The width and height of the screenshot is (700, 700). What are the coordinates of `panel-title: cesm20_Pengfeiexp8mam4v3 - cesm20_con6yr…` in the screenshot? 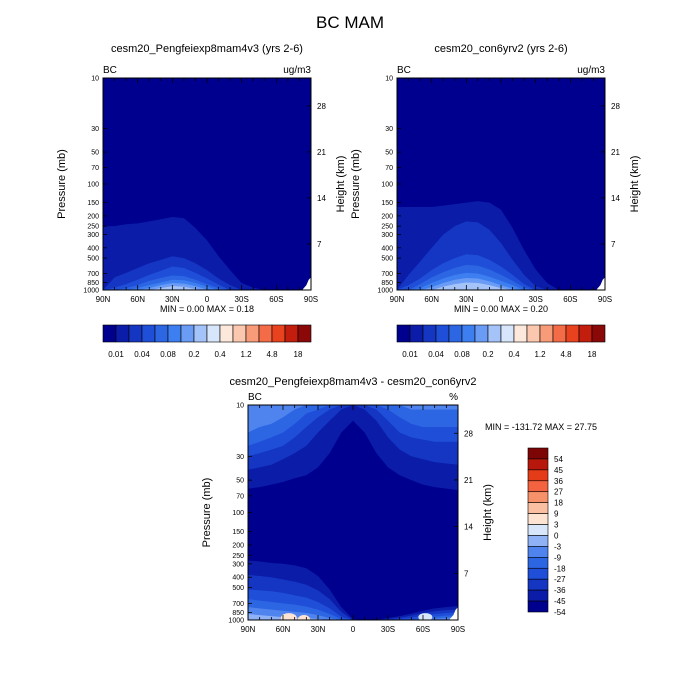 It's located at (352, 382).